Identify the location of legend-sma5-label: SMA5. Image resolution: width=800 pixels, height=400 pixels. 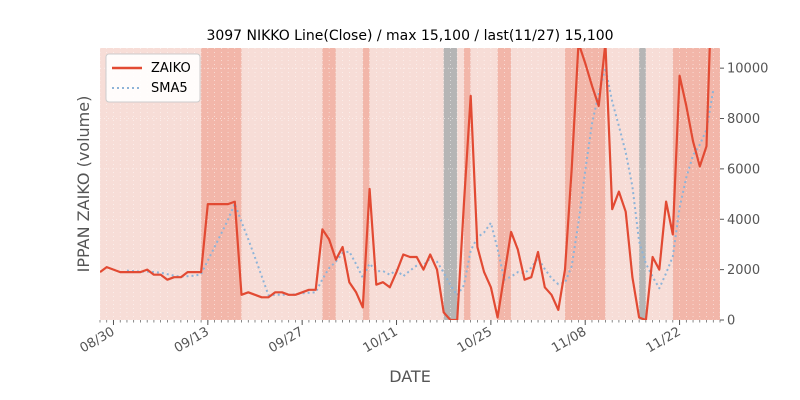
(169, 88).